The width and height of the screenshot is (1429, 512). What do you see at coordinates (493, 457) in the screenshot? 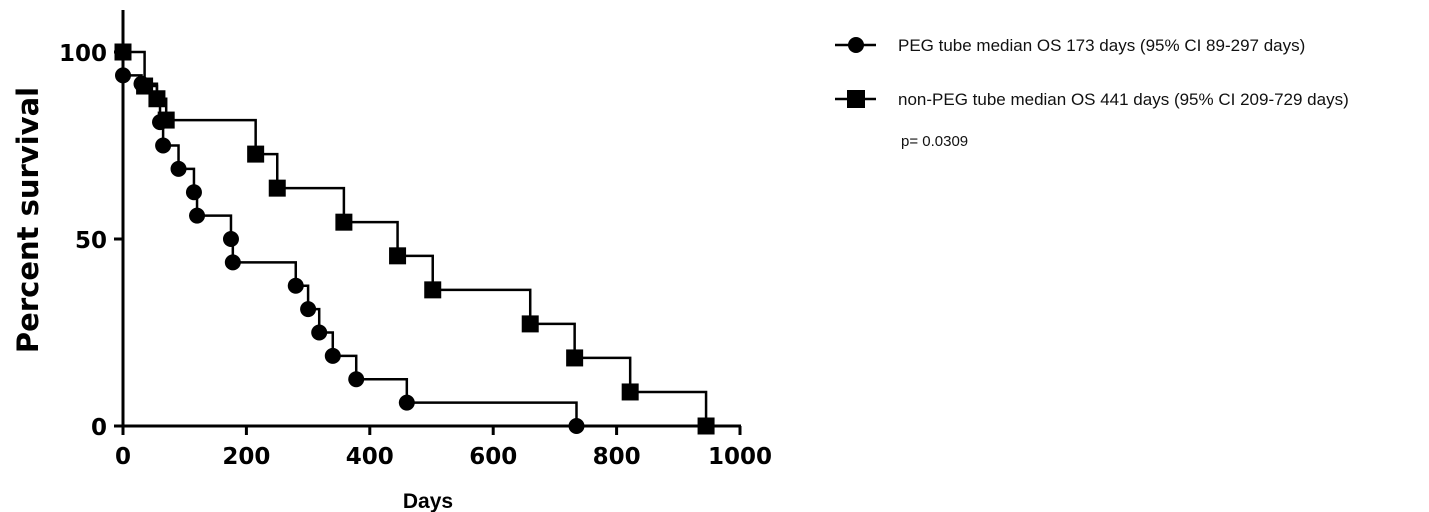
I see `x-tick-label: 600` at bounding box center [493, 457].